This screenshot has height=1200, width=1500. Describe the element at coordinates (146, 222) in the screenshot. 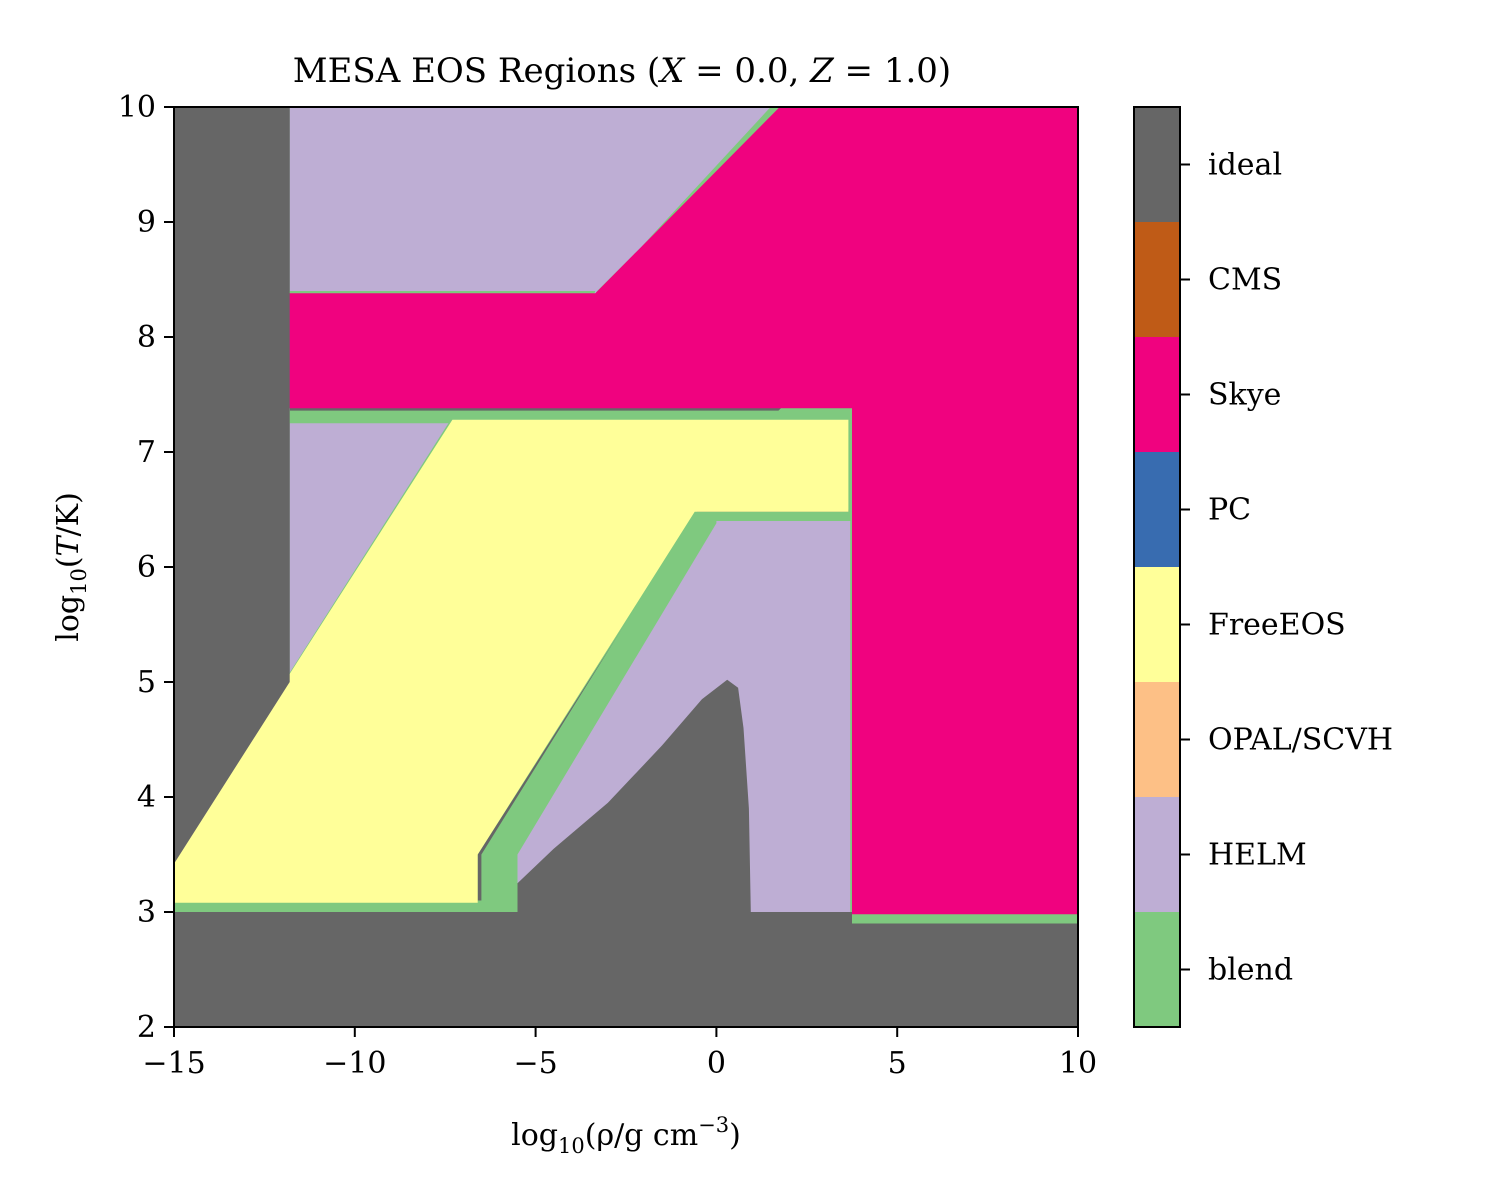

I see `y-tick-label: 9` at that location.